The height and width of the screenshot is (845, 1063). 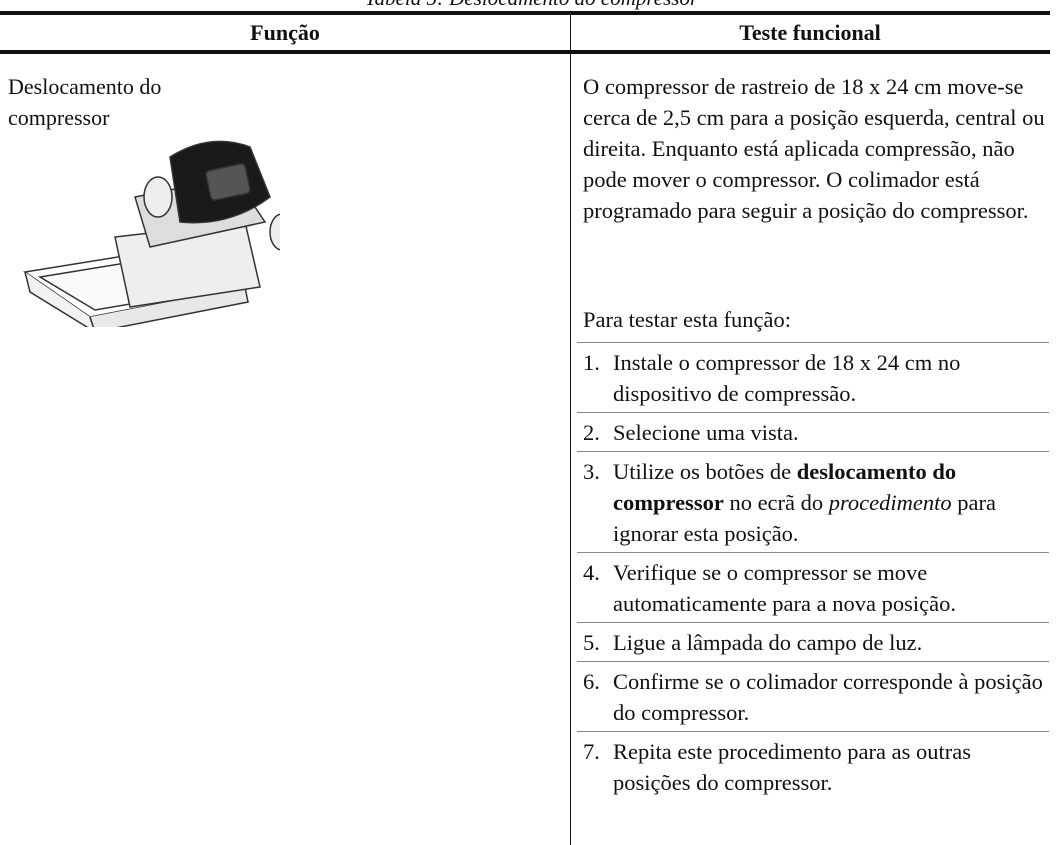 I want to click on step-text: Selecione uma vista., so click(x=706, y=432).